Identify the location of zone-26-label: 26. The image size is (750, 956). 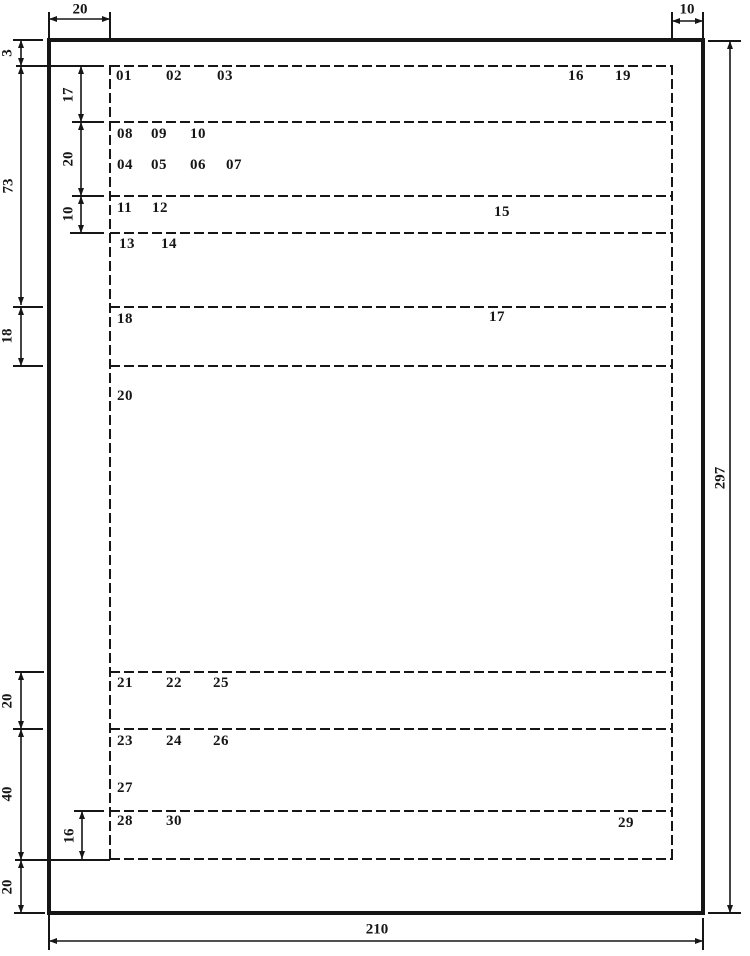
(221, 741).